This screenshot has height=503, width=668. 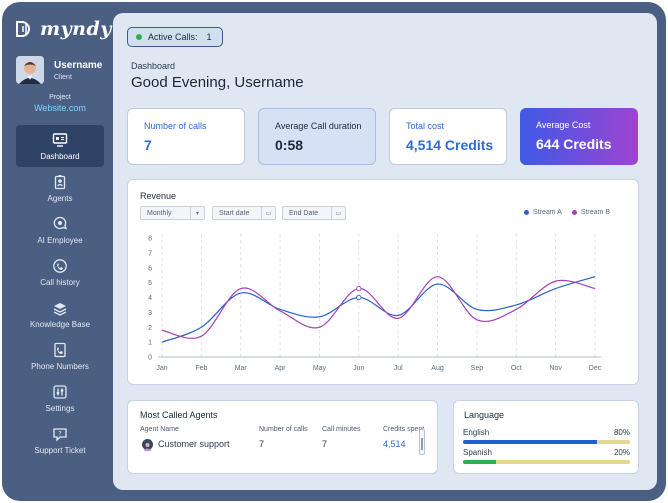 I want to click on legend-label: Stream A, so click(x=547, y=212).